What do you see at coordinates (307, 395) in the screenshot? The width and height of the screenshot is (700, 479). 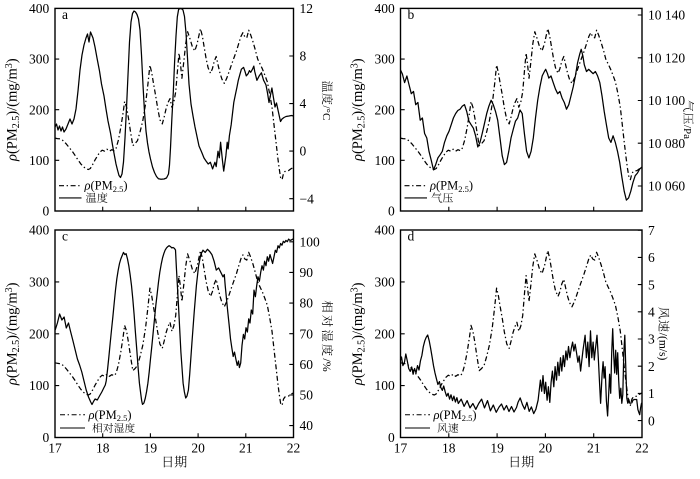 I see `svg-text: 50` at bounding box center [307, 395].